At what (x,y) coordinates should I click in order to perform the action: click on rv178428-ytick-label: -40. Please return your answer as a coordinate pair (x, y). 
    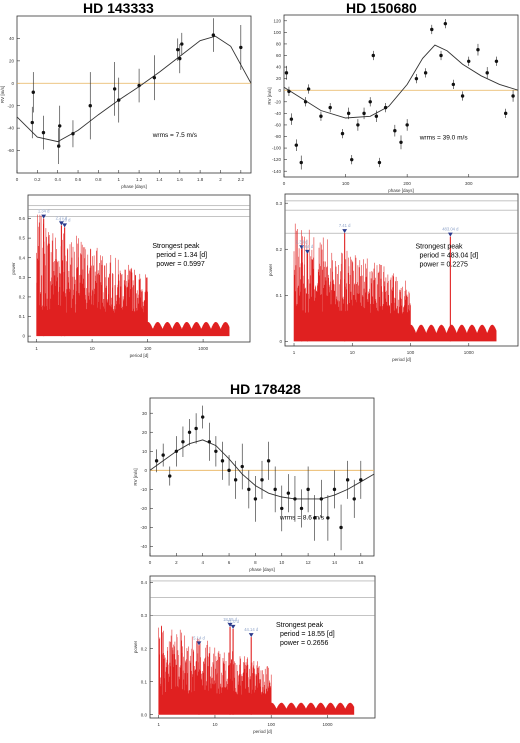
    Looking at the image, I should click on (143, 546).